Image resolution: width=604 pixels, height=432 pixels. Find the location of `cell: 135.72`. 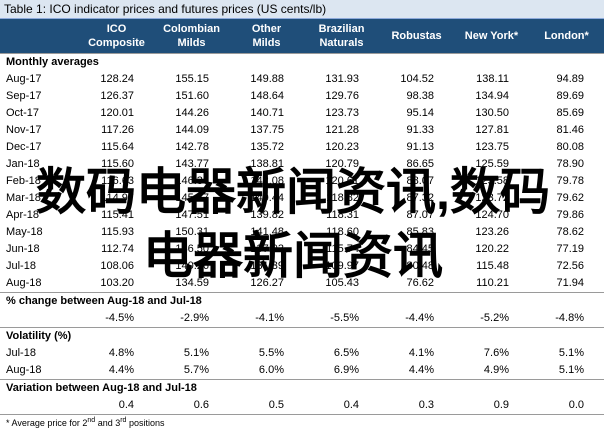

cell: 135.72 is located at coordinates (267, 147).